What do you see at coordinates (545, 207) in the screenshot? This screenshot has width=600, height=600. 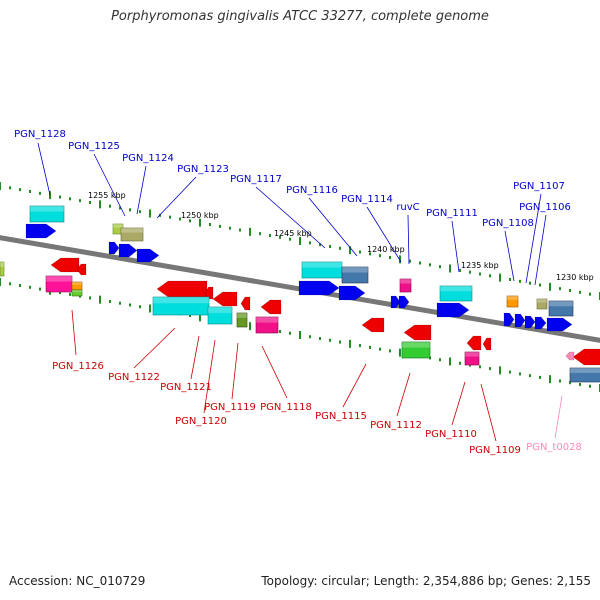 I see `gene-label-pgn_1106: PGN_1106` at bounding box center [545, 207].